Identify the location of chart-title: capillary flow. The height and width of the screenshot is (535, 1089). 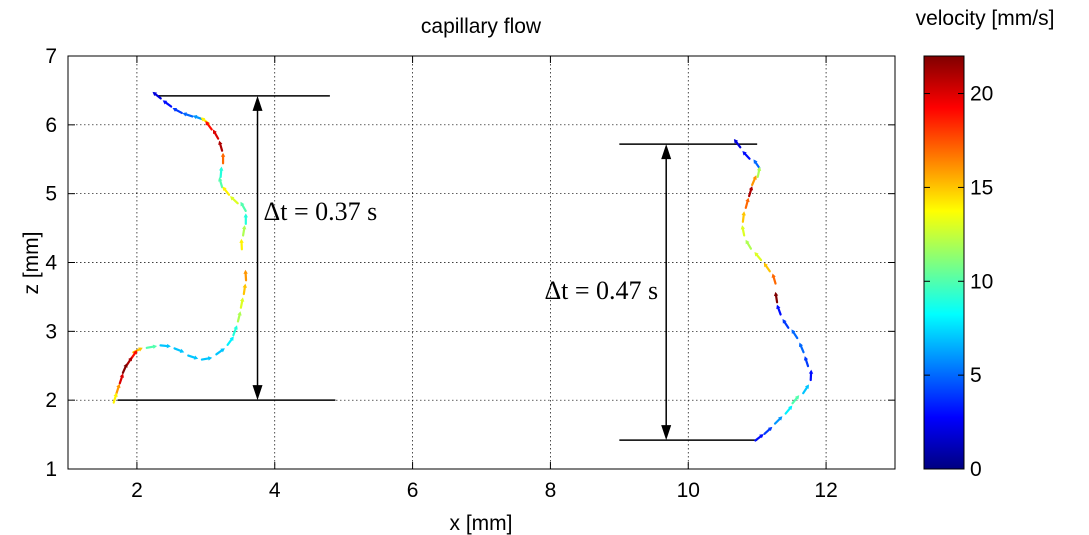
(481, 26).